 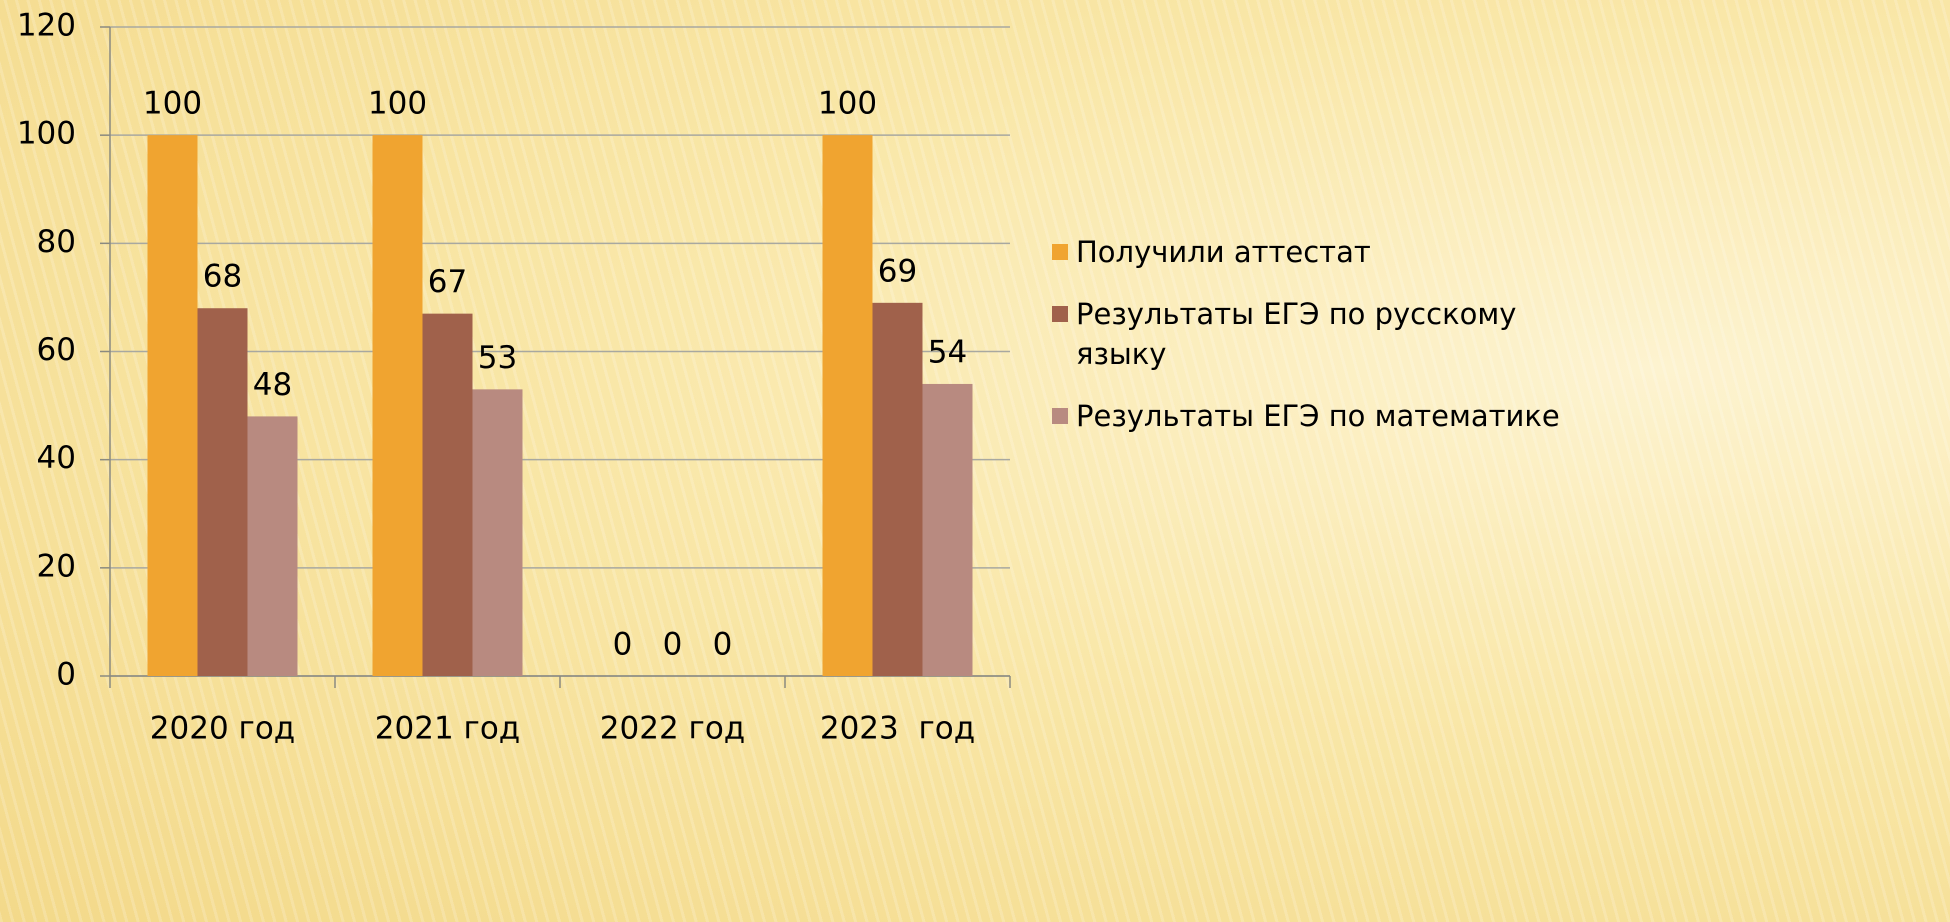 What do you see at coordinates (447, 729) in the screenshot?
I see `x-tick-label: 2021 год` at bounding box center [447, 729].